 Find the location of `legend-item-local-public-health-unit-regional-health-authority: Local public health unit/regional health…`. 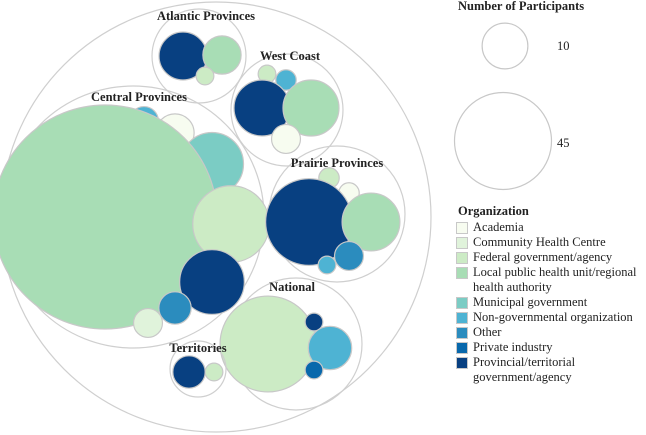

legend-item-local-public-health-unit-regional-health-authority: Local public health unit/regional health… is located at coordinates (551, 279).